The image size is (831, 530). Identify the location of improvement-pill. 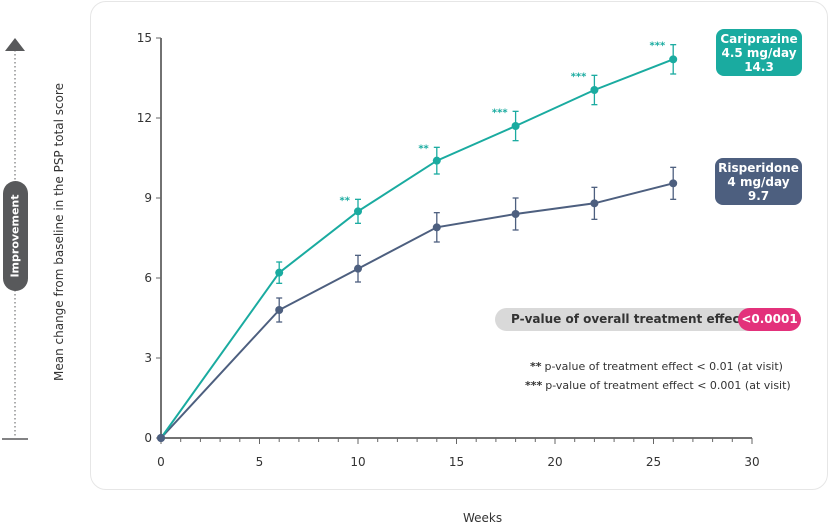
(15, 236).